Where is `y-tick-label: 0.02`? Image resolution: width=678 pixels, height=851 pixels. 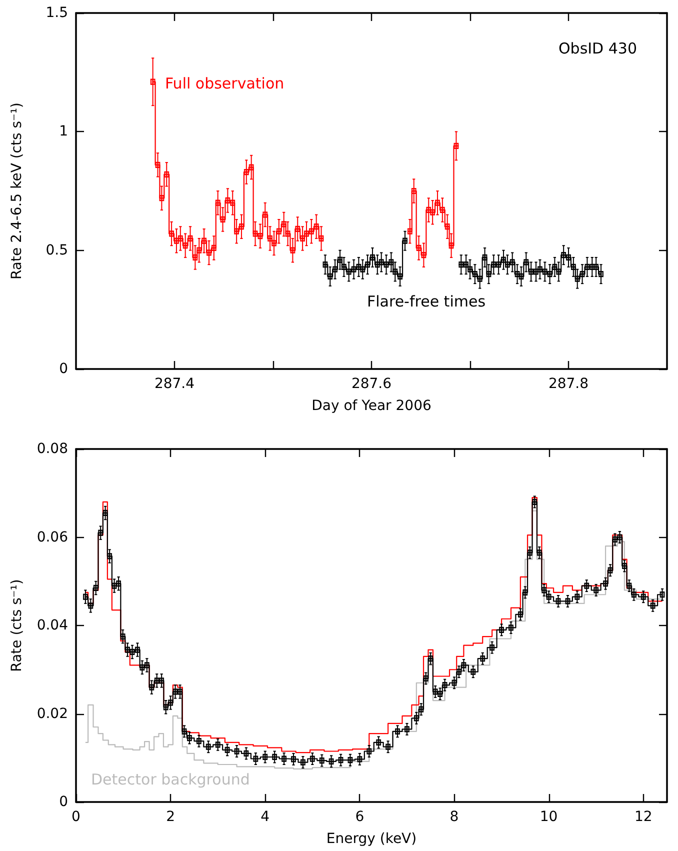 y-tick-label: 0.02 is located at coordinates (52, 714).